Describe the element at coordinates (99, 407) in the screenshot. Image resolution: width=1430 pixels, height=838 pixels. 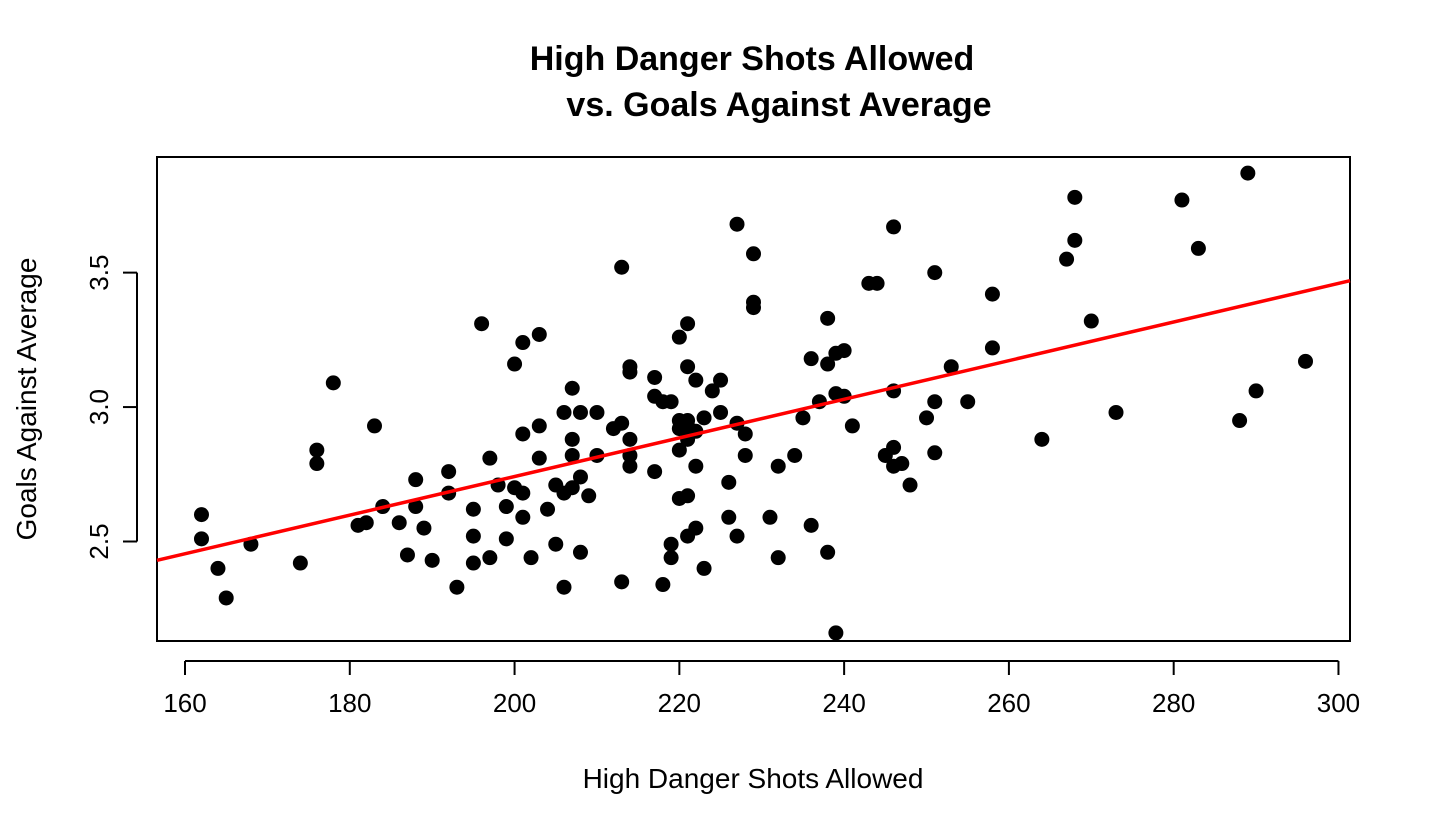
I see `y-tick-label: 3.0` at that location.